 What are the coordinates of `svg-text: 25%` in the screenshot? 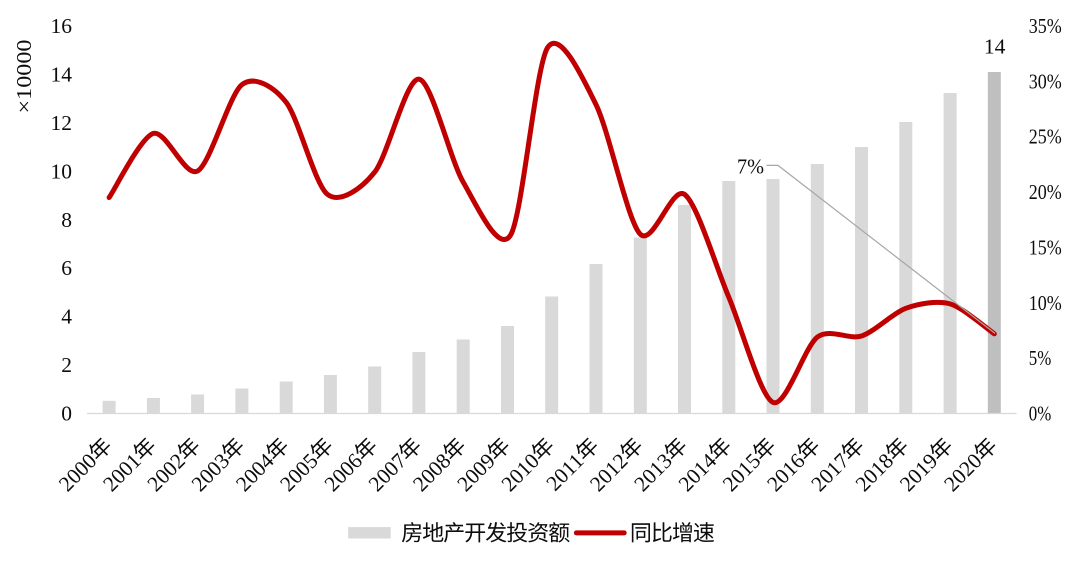 It's located at (1045, 137).